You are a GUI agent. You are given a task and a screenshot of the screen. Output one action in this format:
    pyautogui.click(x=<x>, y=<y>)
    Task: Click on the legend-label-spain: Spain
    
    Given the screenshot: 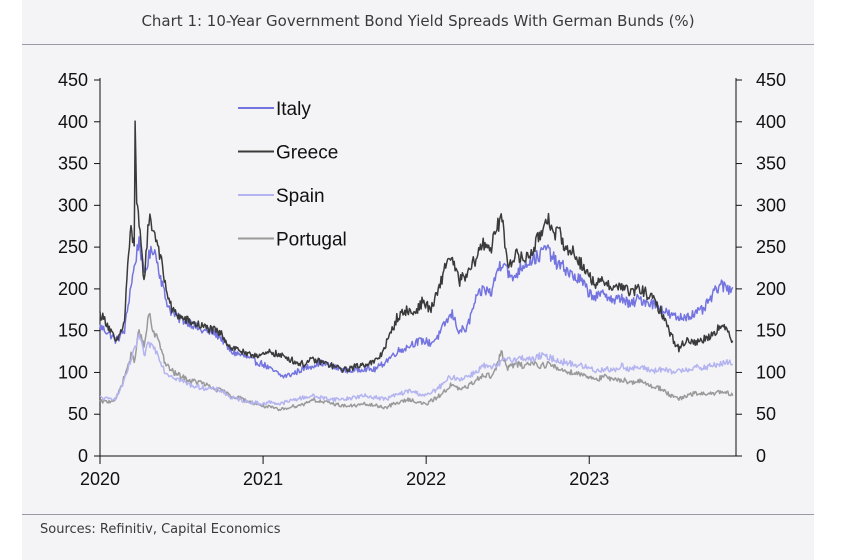 What is the action you would take?
    pyautogui.click(x=300, y=196)
    